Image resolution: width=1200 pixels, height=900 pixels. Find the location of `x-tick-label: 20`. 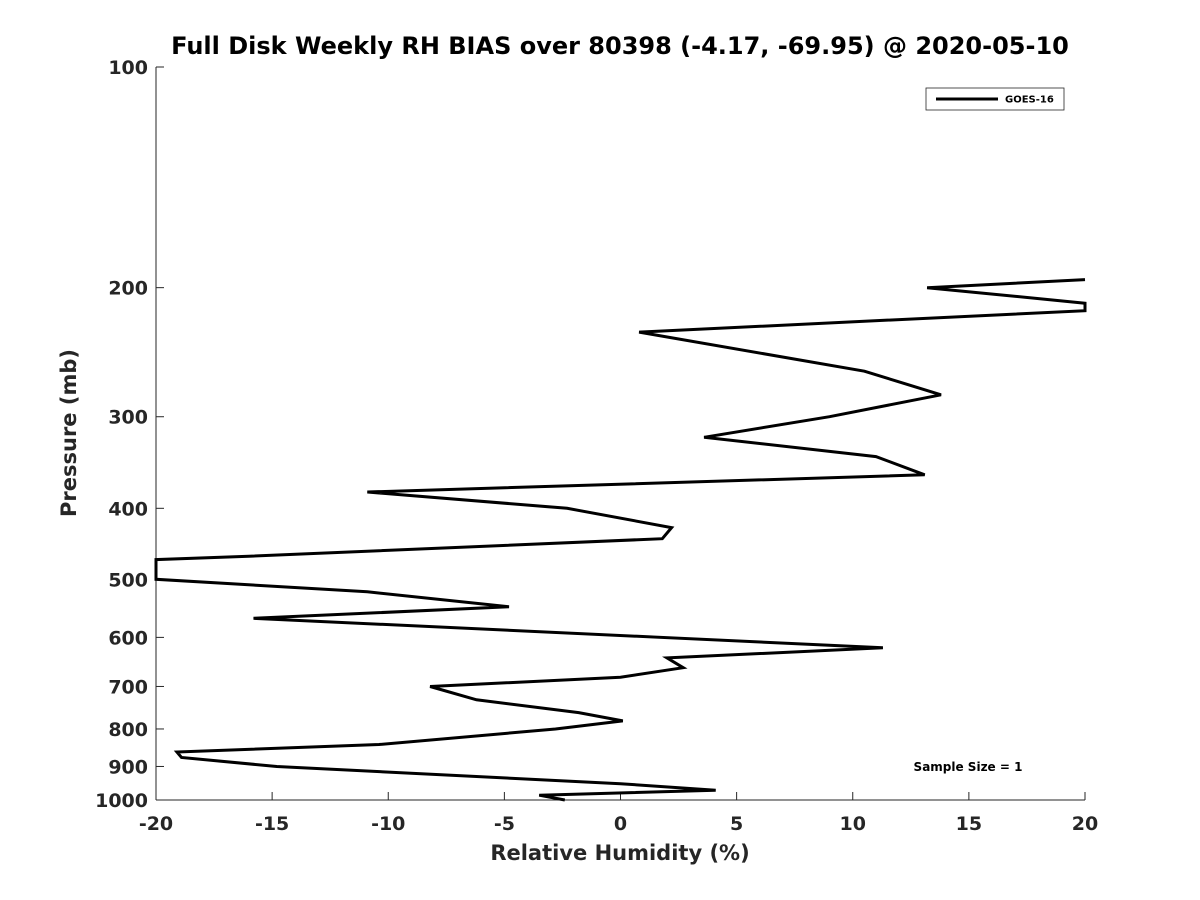

x-tick-label: 20 is located at coordinates (1085, 824).